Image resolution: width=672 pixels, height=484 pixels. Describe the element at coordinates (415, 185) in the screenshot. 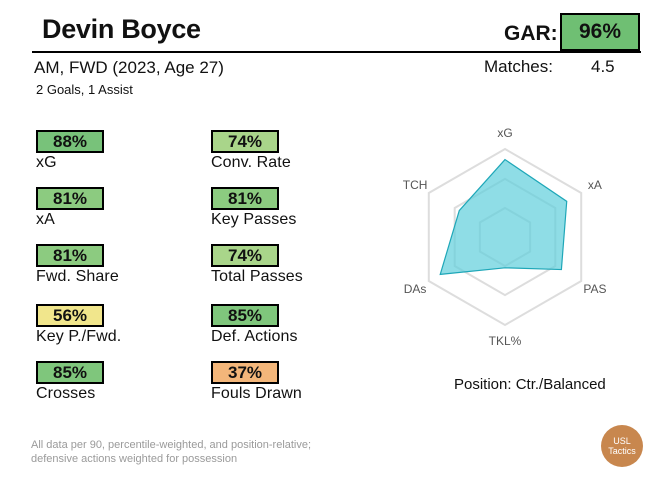

I see `radar-axis-label: TCH` at that location.